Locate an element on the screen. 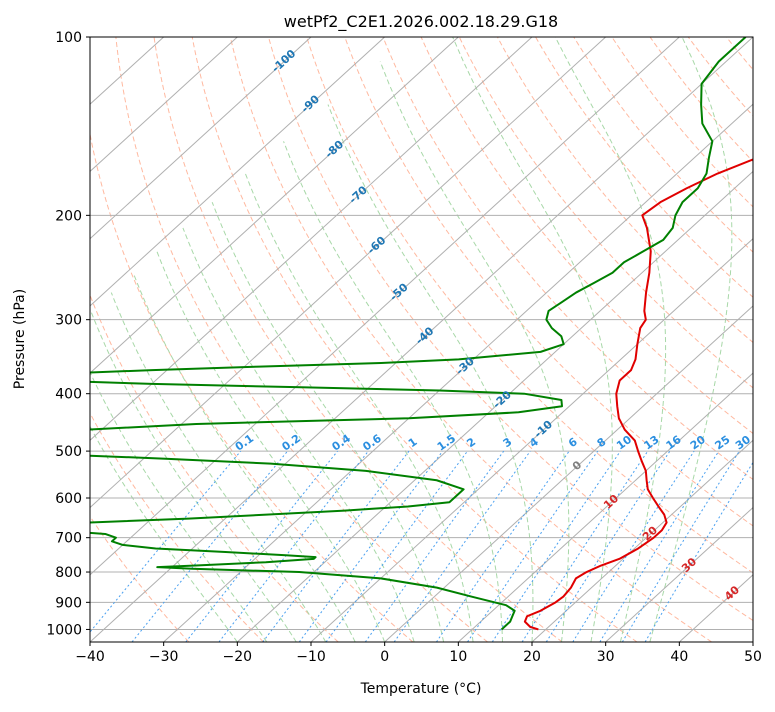  y-tick-label: 700 is located at coordinates (68, 539).